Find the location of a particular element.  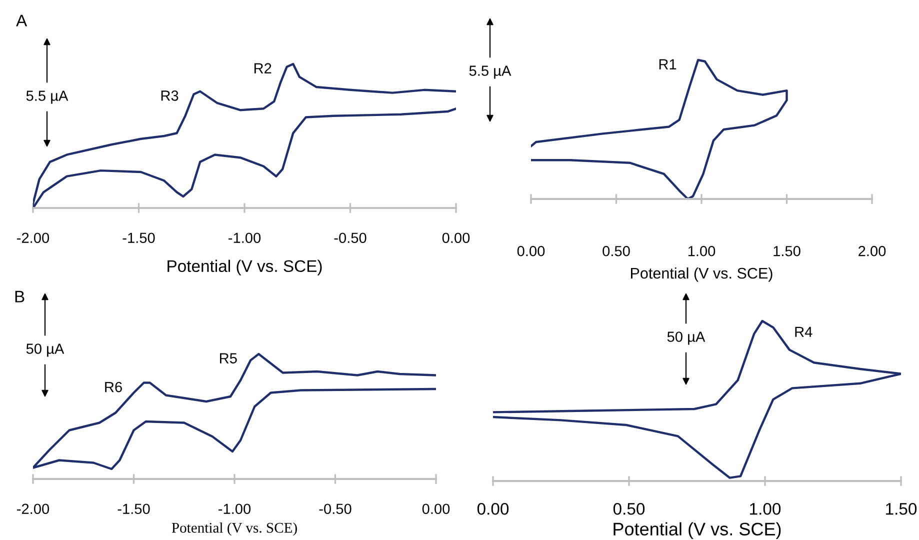

annotation: R6 is located at coordinates (113, 387).